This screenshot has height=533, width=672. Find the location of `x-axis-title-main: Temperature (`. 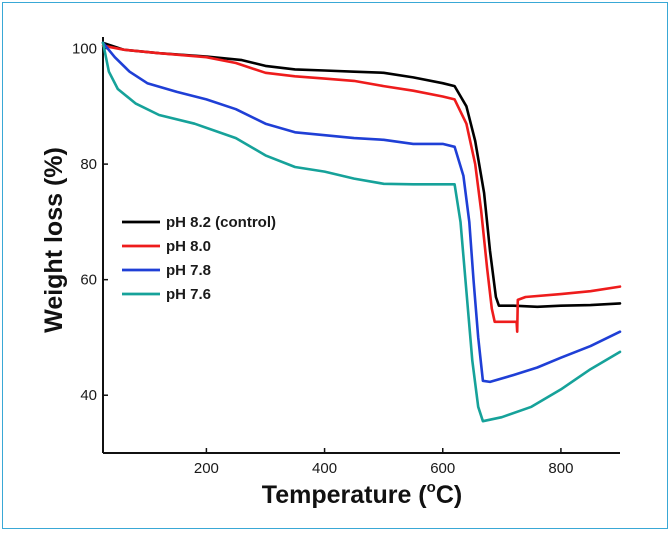

x-axis-title-main: Temperature ( is located at coordinates (345, 495).